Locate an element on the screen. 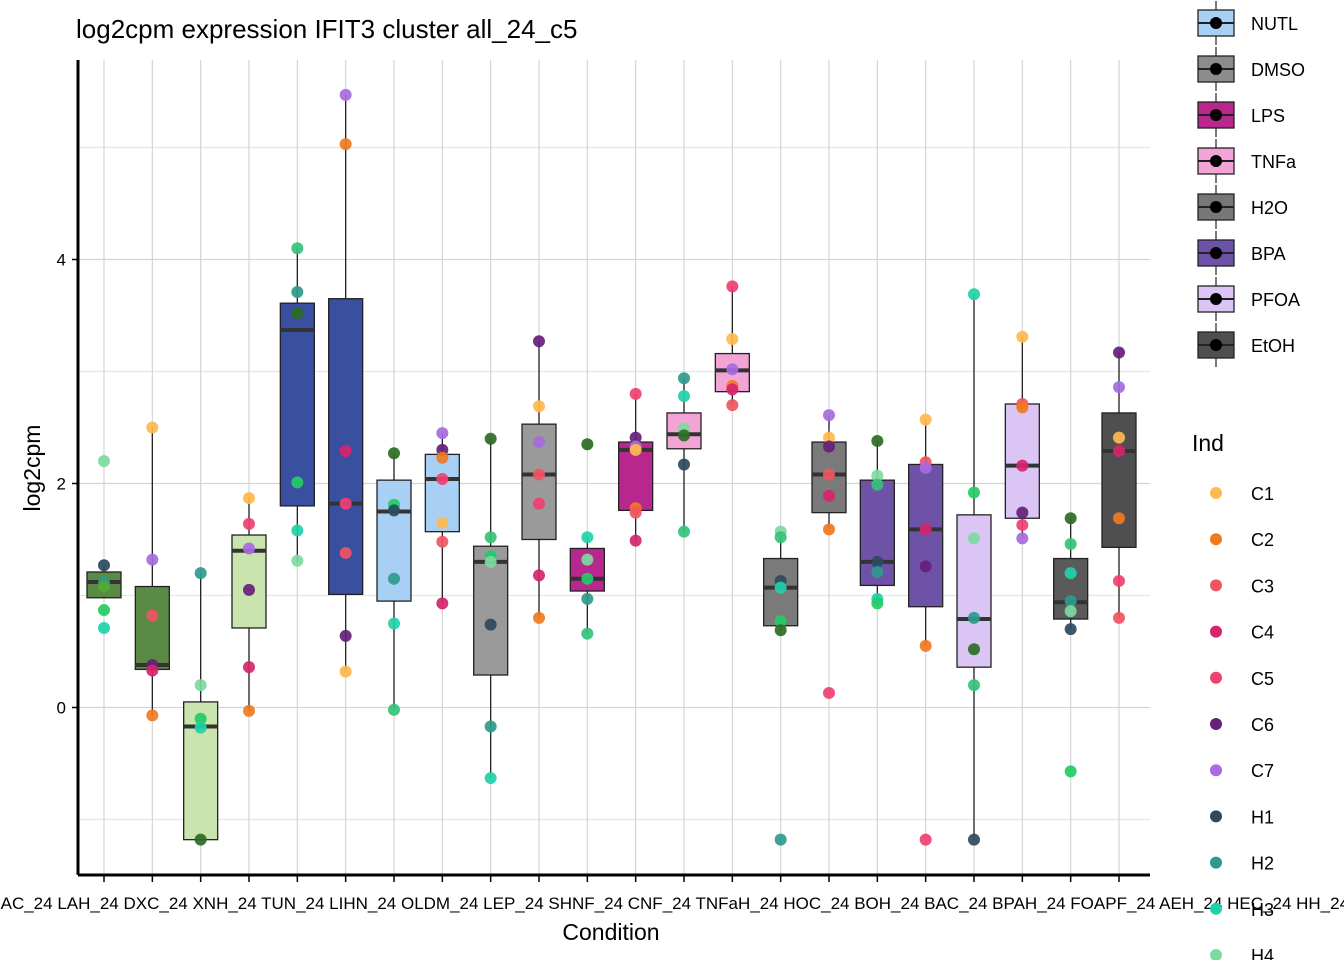 The height and width of the screenshot is (960, 1344). y-tick-label: 4 is located at coordinates (61, 260).